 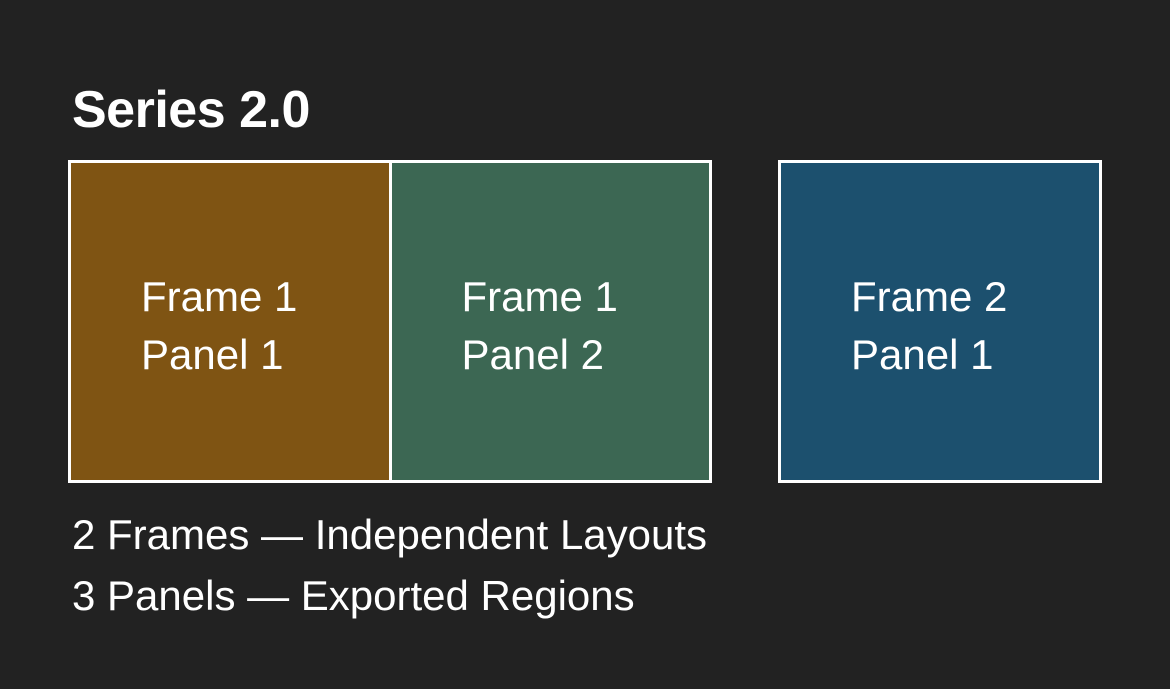 What do you see at coordinates (219, 326) in the screenshot?
I see `panel-label-group: Frame 1 Panel 1` at bounding box center [219, 326].